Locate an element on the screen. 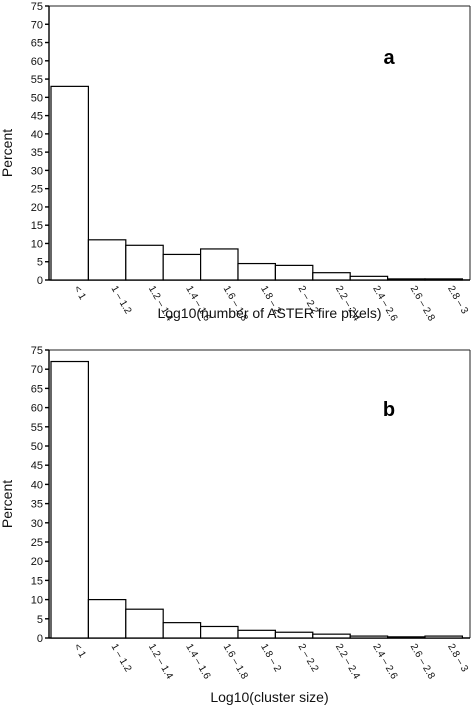  x-category-label: 2 – 2.2 is located at coordinates (308, 658).